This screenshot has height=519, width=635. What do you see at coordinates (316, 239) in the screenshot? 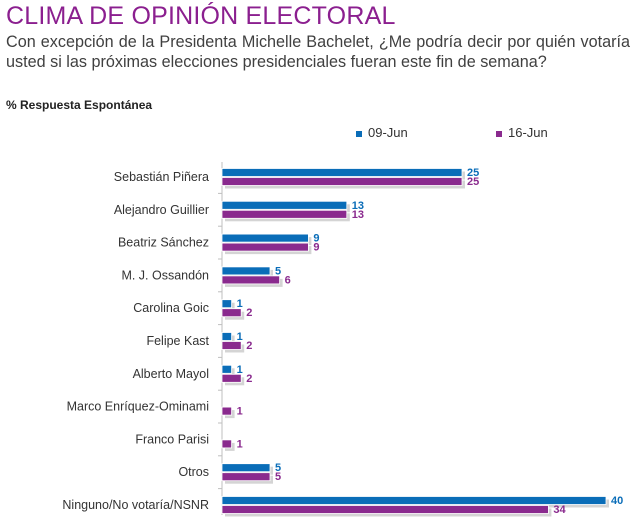
I see `data-label-series-1: 9` at bounding box center [316, 239].